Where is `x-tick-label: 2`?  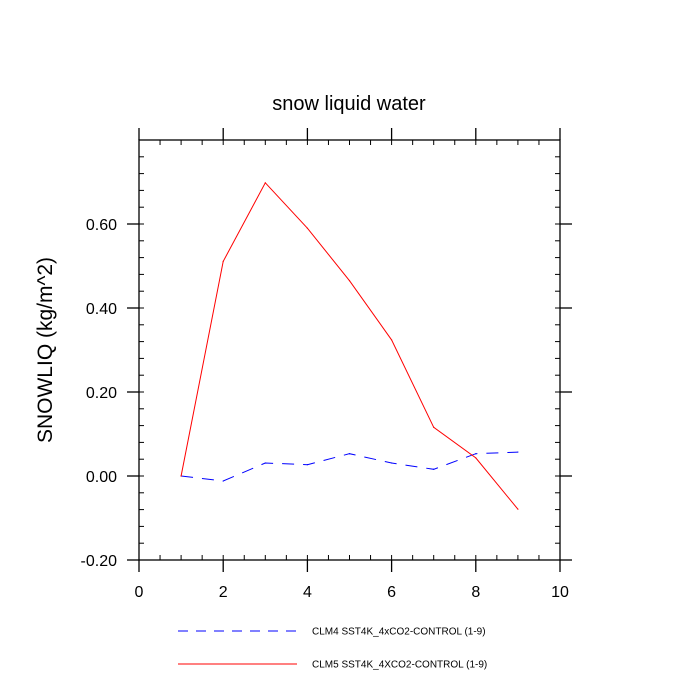 x-tick-label: 2 is located at coordinates (223, 592).